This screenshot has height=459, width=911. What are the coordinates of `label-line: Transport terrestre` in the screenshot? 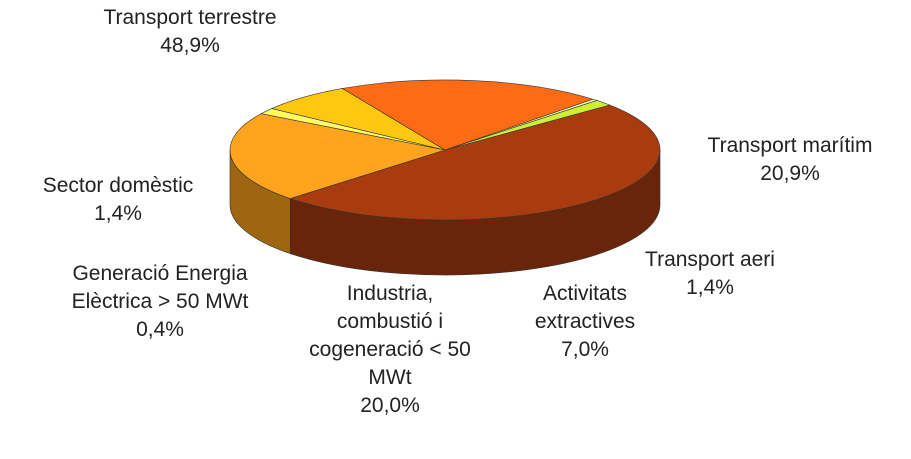 It's located at (189, 17).